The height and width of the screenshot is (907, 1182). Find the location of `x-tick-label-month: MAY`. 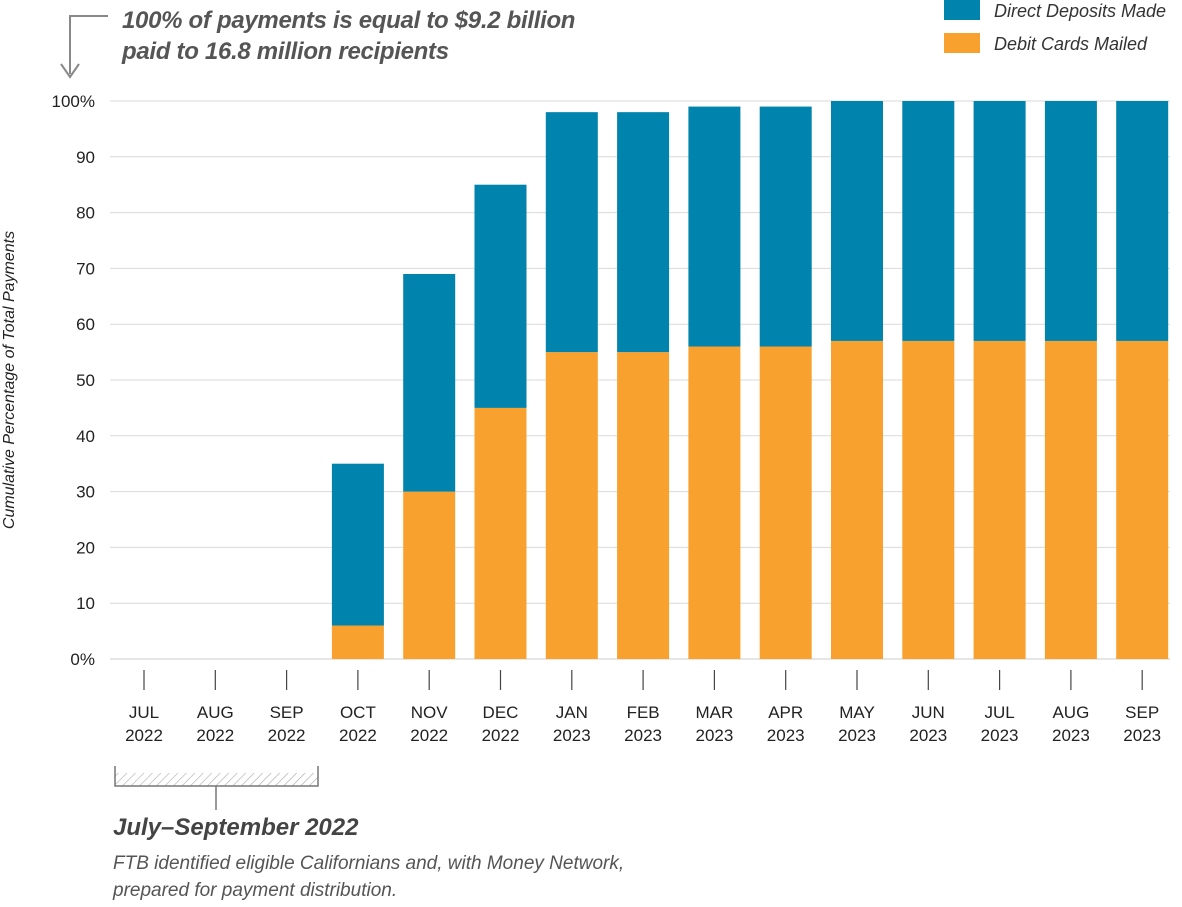

x-tick-label-month: MAY is located at coordinates (857, 712).